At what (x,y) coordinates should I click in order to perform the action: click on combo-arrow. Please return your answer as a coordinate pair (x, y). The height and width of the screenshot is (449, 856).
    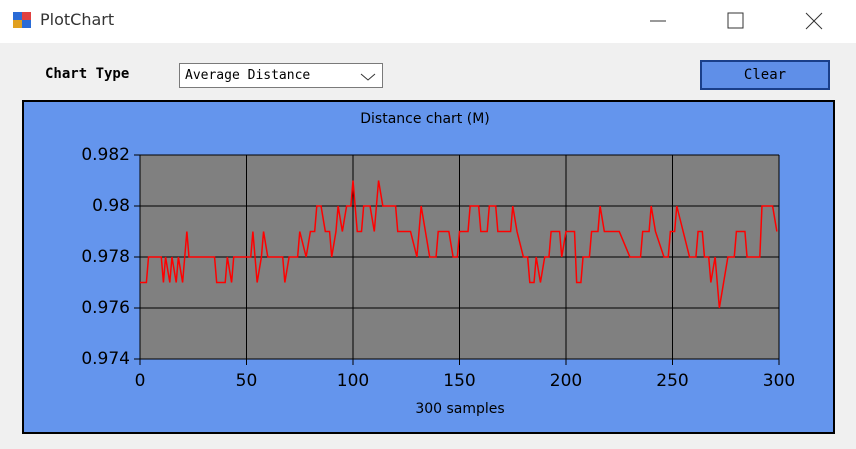
    Looking at the image, I should click on (368, 77).